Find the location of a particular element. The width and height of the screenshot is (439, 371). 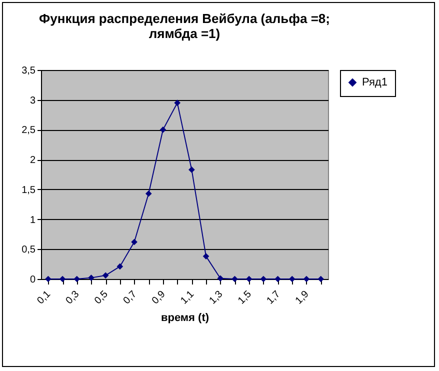

legend-label: Ряд1 is located at coordinates (375, 82).